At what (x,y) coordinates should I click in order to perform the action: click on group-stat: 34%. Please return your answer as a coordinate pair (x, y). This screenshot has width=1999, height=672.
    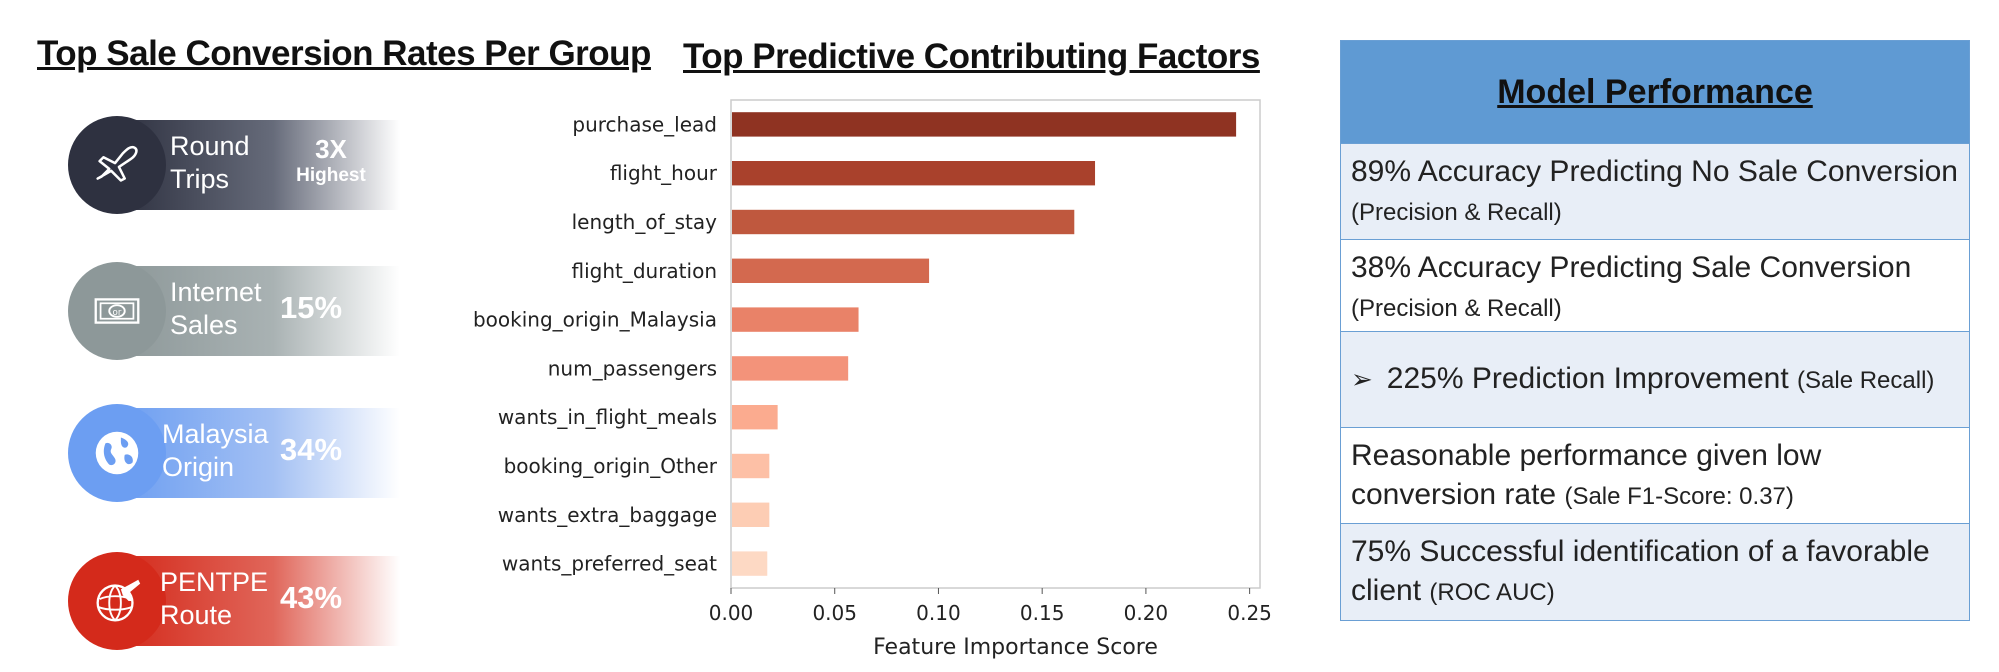
    Looking at the image, I should click on (311, 449).